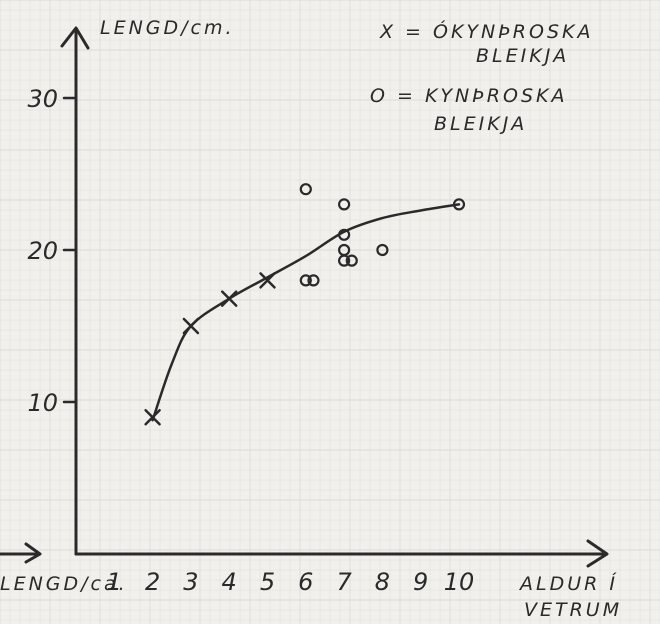 The image size is (660, 624). Describe the element at coordinates (75, 38) in the screenshot. I see `y-axis-arrow` at that location.